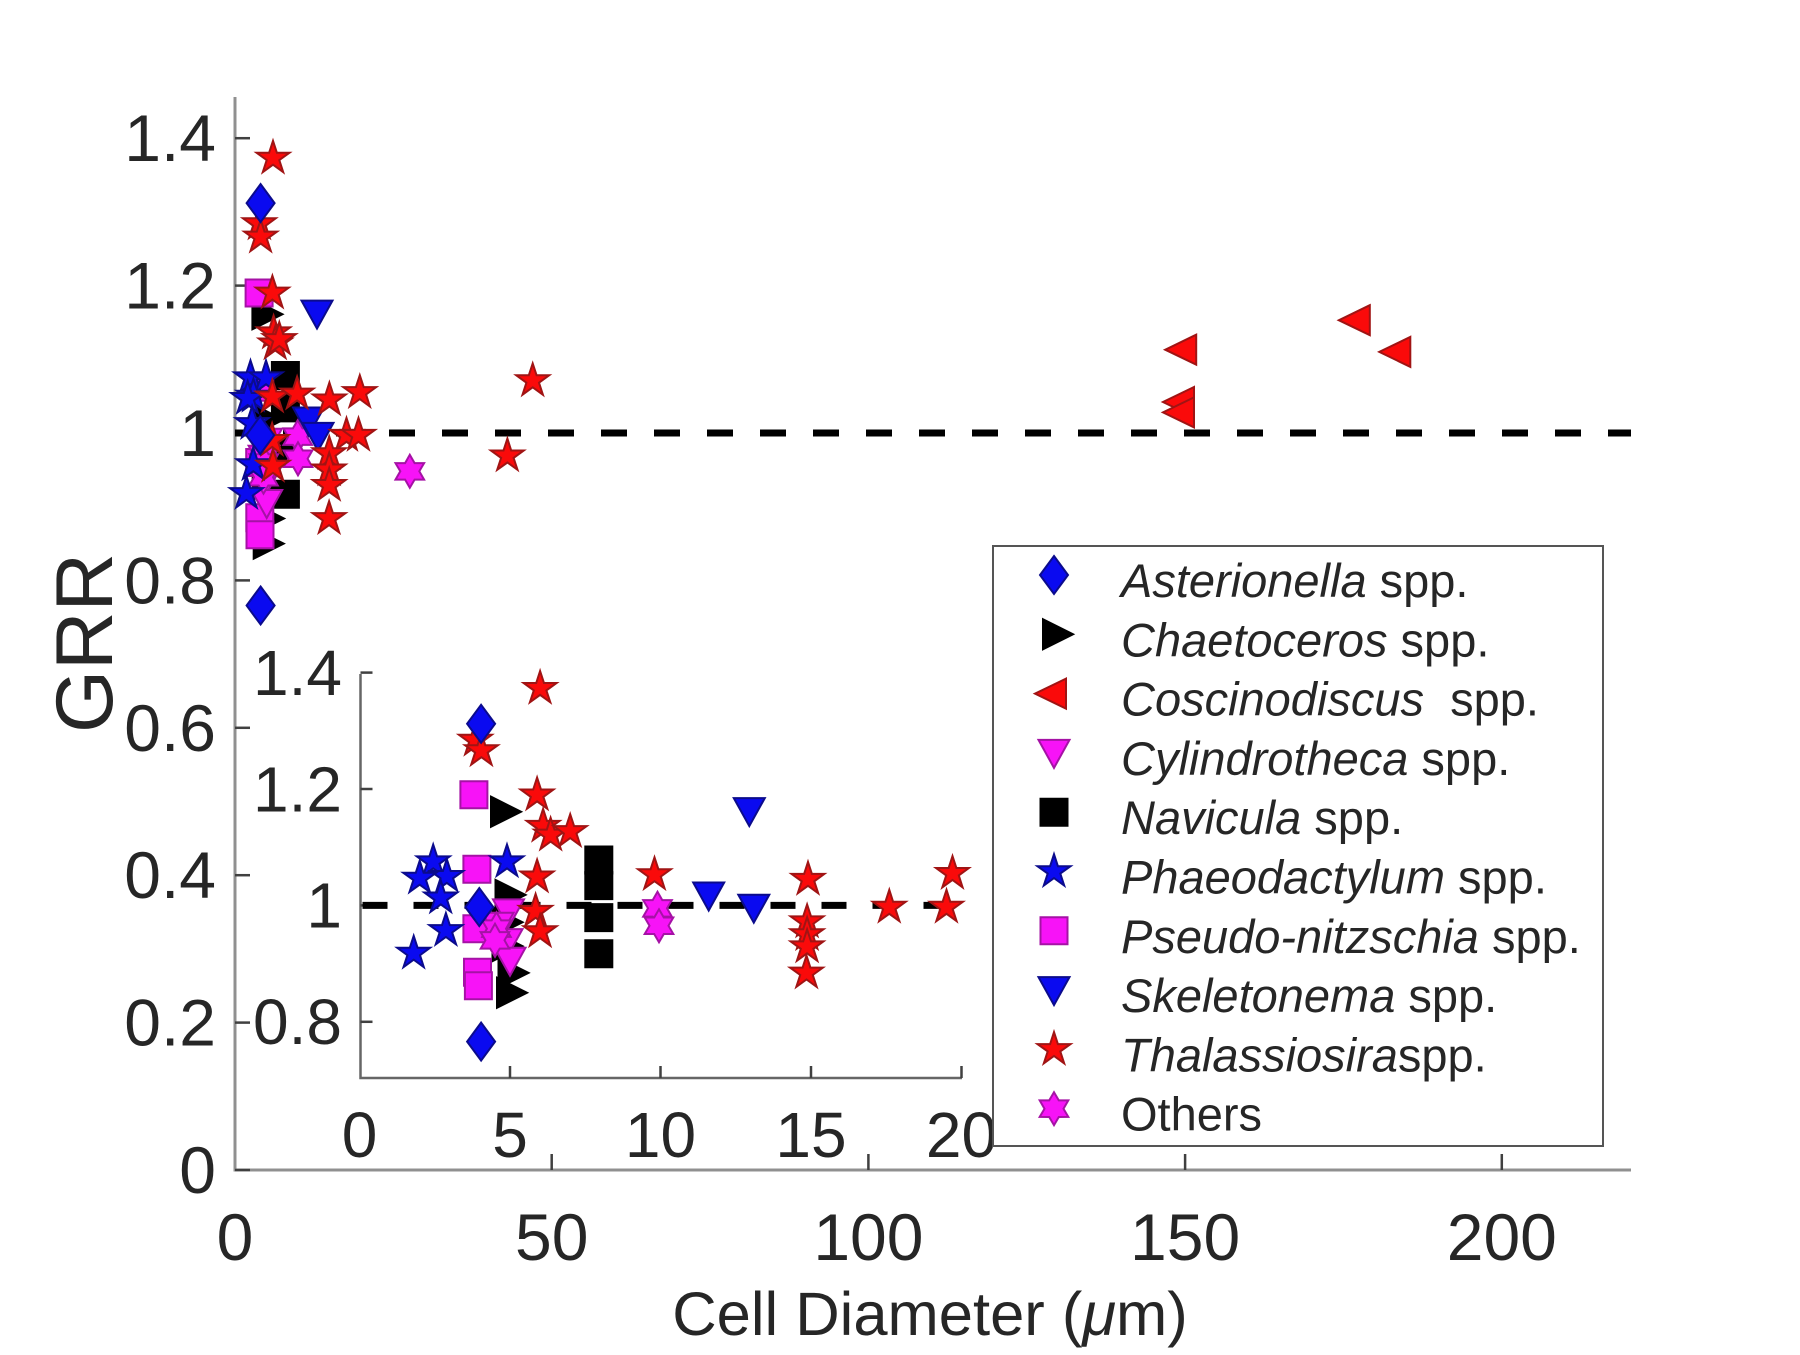 The height and width of the screenshot is (1355, 1800). I want to click on svg-text: 50, so click(551, 1237).